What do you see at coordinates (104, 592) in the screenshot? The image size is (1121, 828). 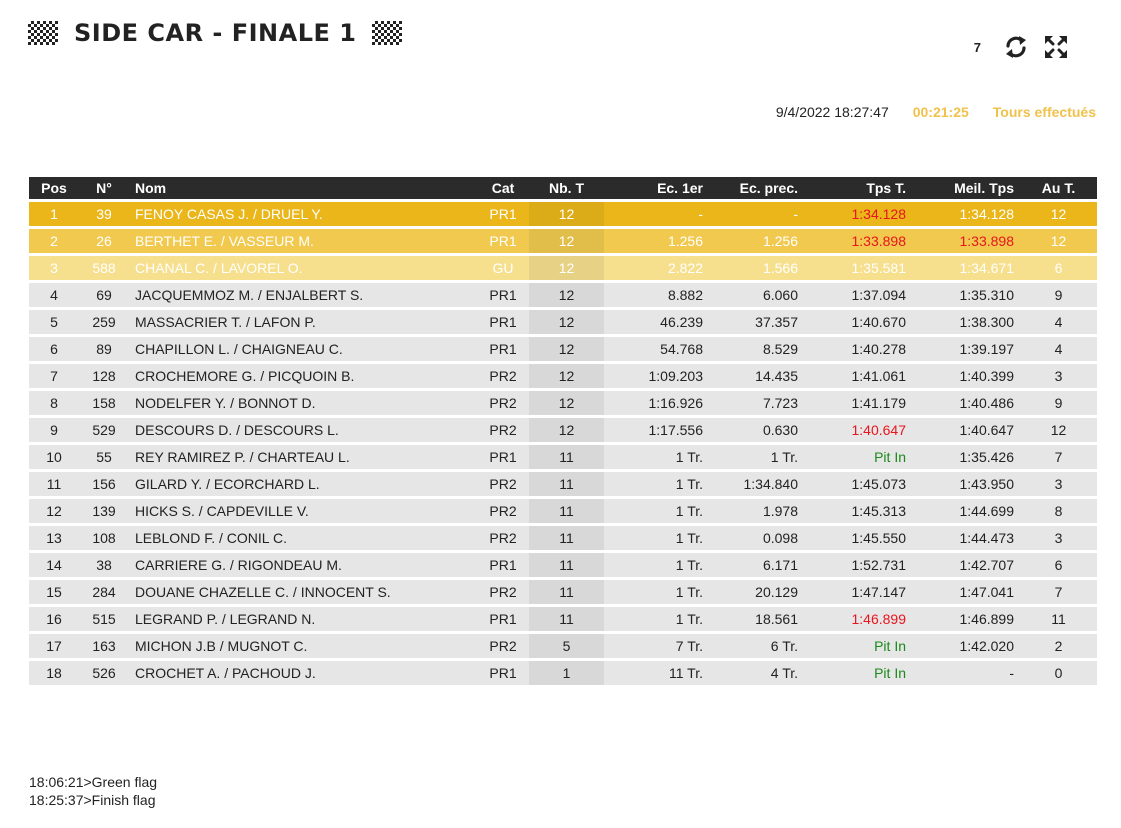 I see `cell-num: 284` at bounding box center [104, 592].